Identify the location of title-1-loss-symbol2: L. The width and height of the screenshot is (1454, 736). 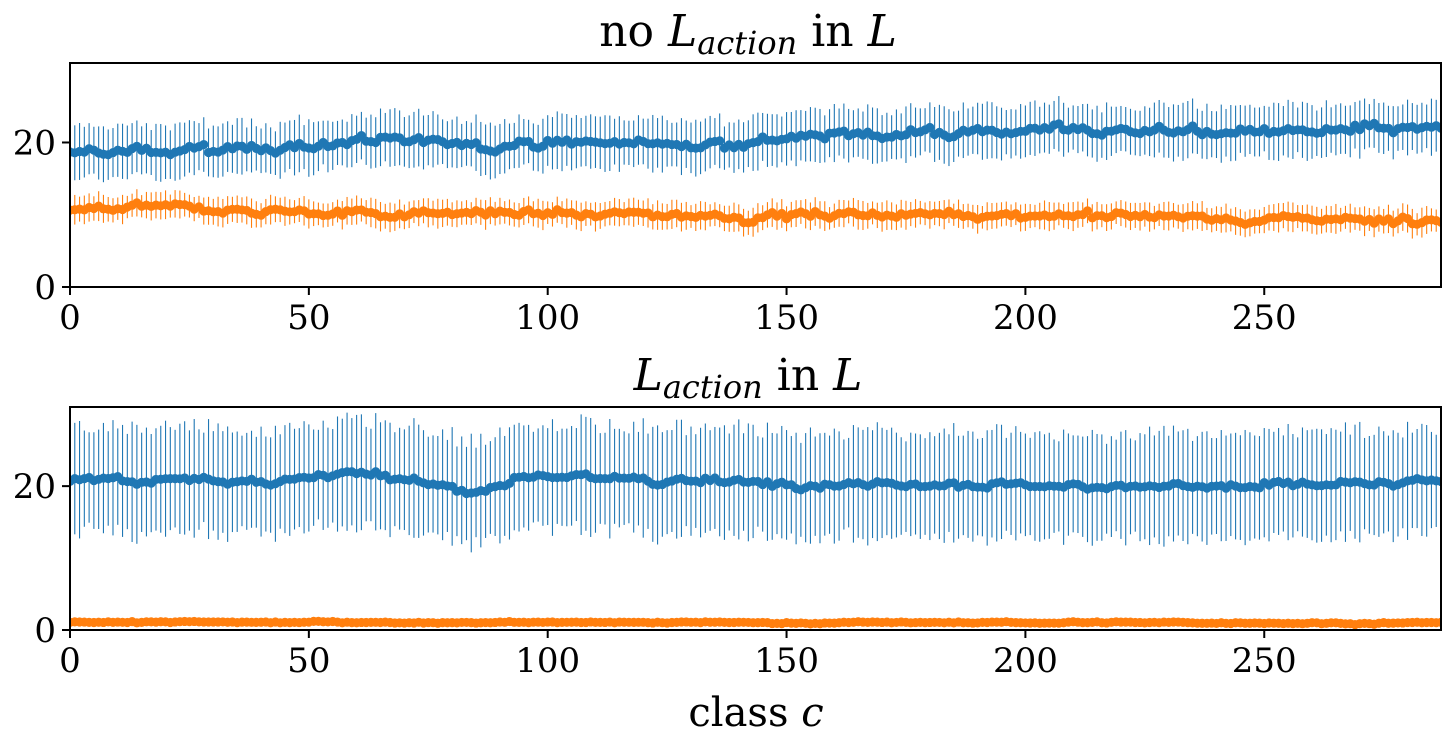
(882, 31).